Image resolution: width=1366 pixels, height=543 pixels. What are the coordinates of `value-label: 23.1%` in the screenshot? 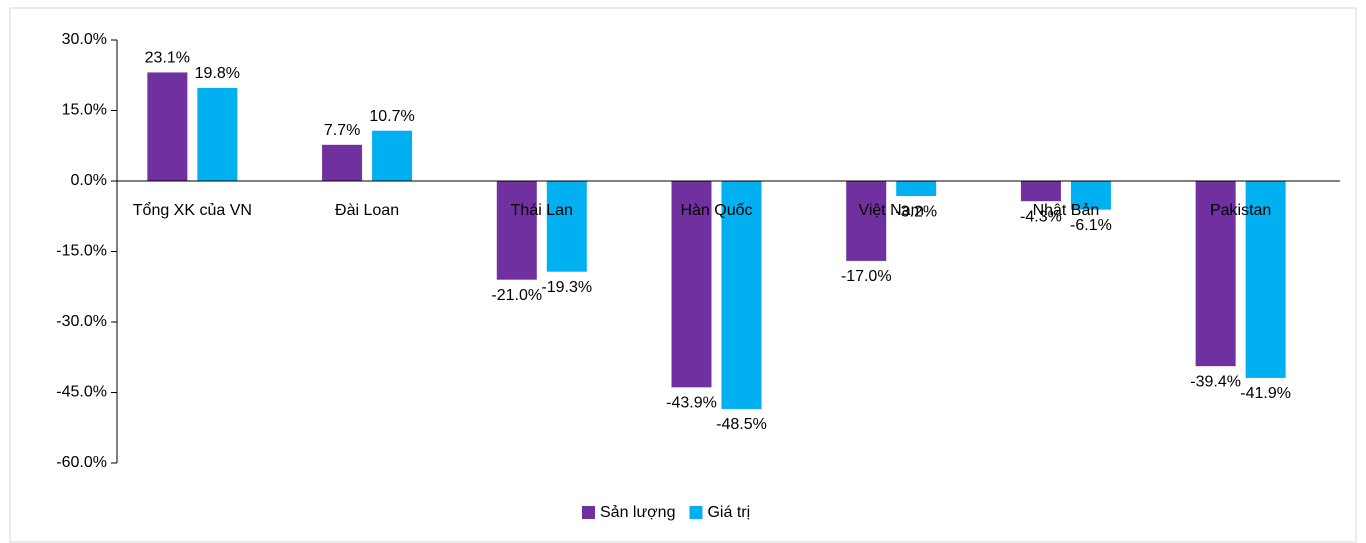 It's located at (167, 58).